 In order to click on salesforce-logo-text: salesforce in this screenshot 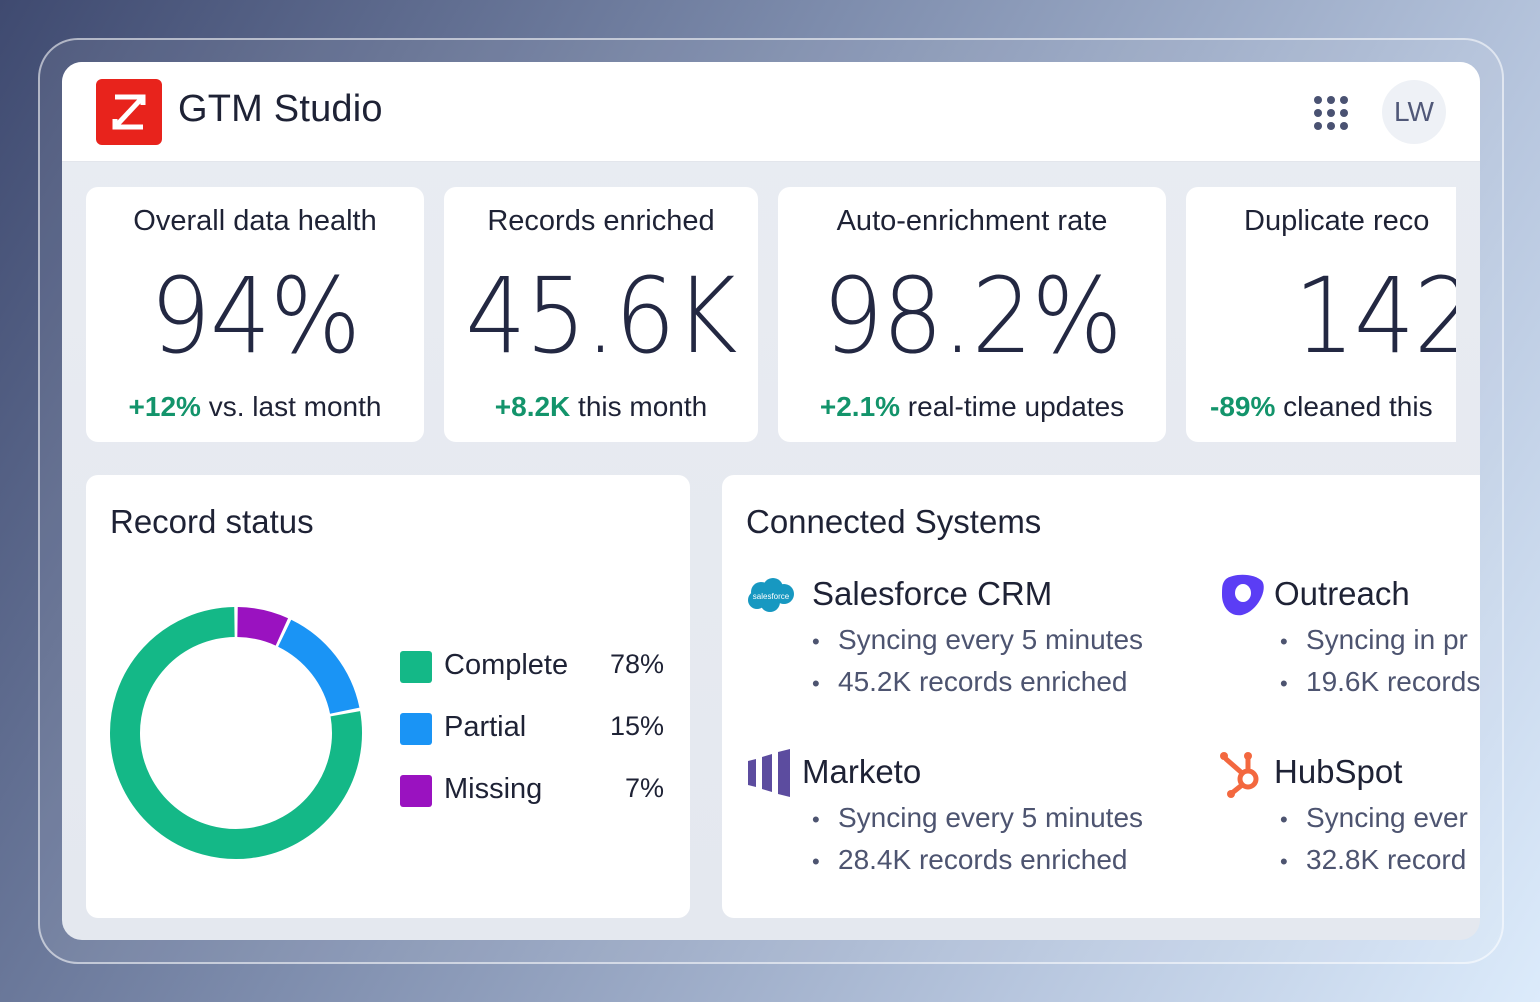, I will do `click(771, 596)`.